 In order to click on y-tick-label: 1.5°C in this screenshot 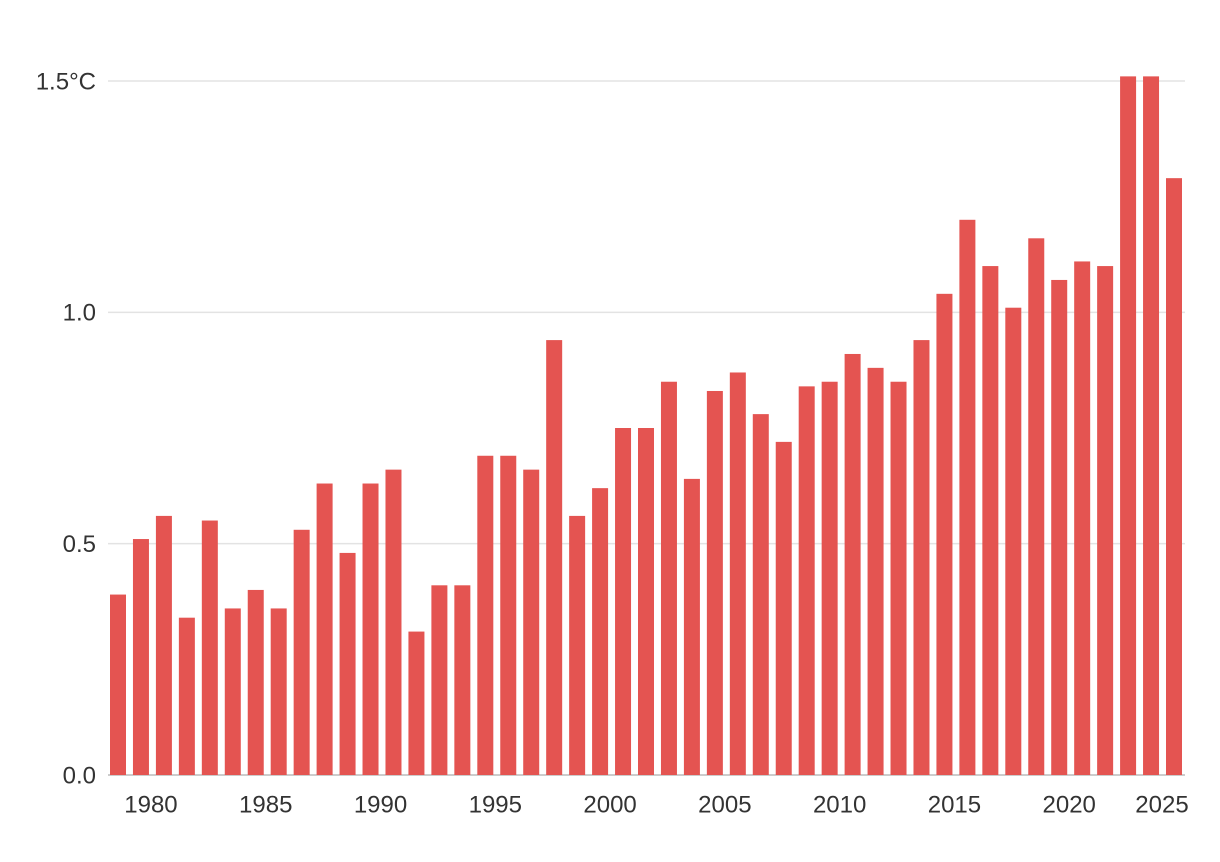, I will do `click(66, 81)`.